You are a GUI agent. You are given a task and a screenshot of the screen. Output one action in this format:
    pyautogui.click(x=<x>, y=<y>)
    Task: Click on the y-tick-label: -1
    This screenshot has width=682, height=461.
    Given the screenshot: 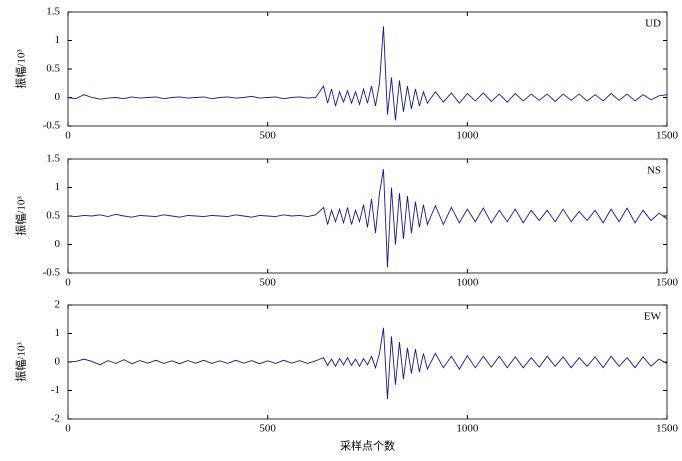 What is the action you would take?
    pyautogui.click(x=55, y=390)
    